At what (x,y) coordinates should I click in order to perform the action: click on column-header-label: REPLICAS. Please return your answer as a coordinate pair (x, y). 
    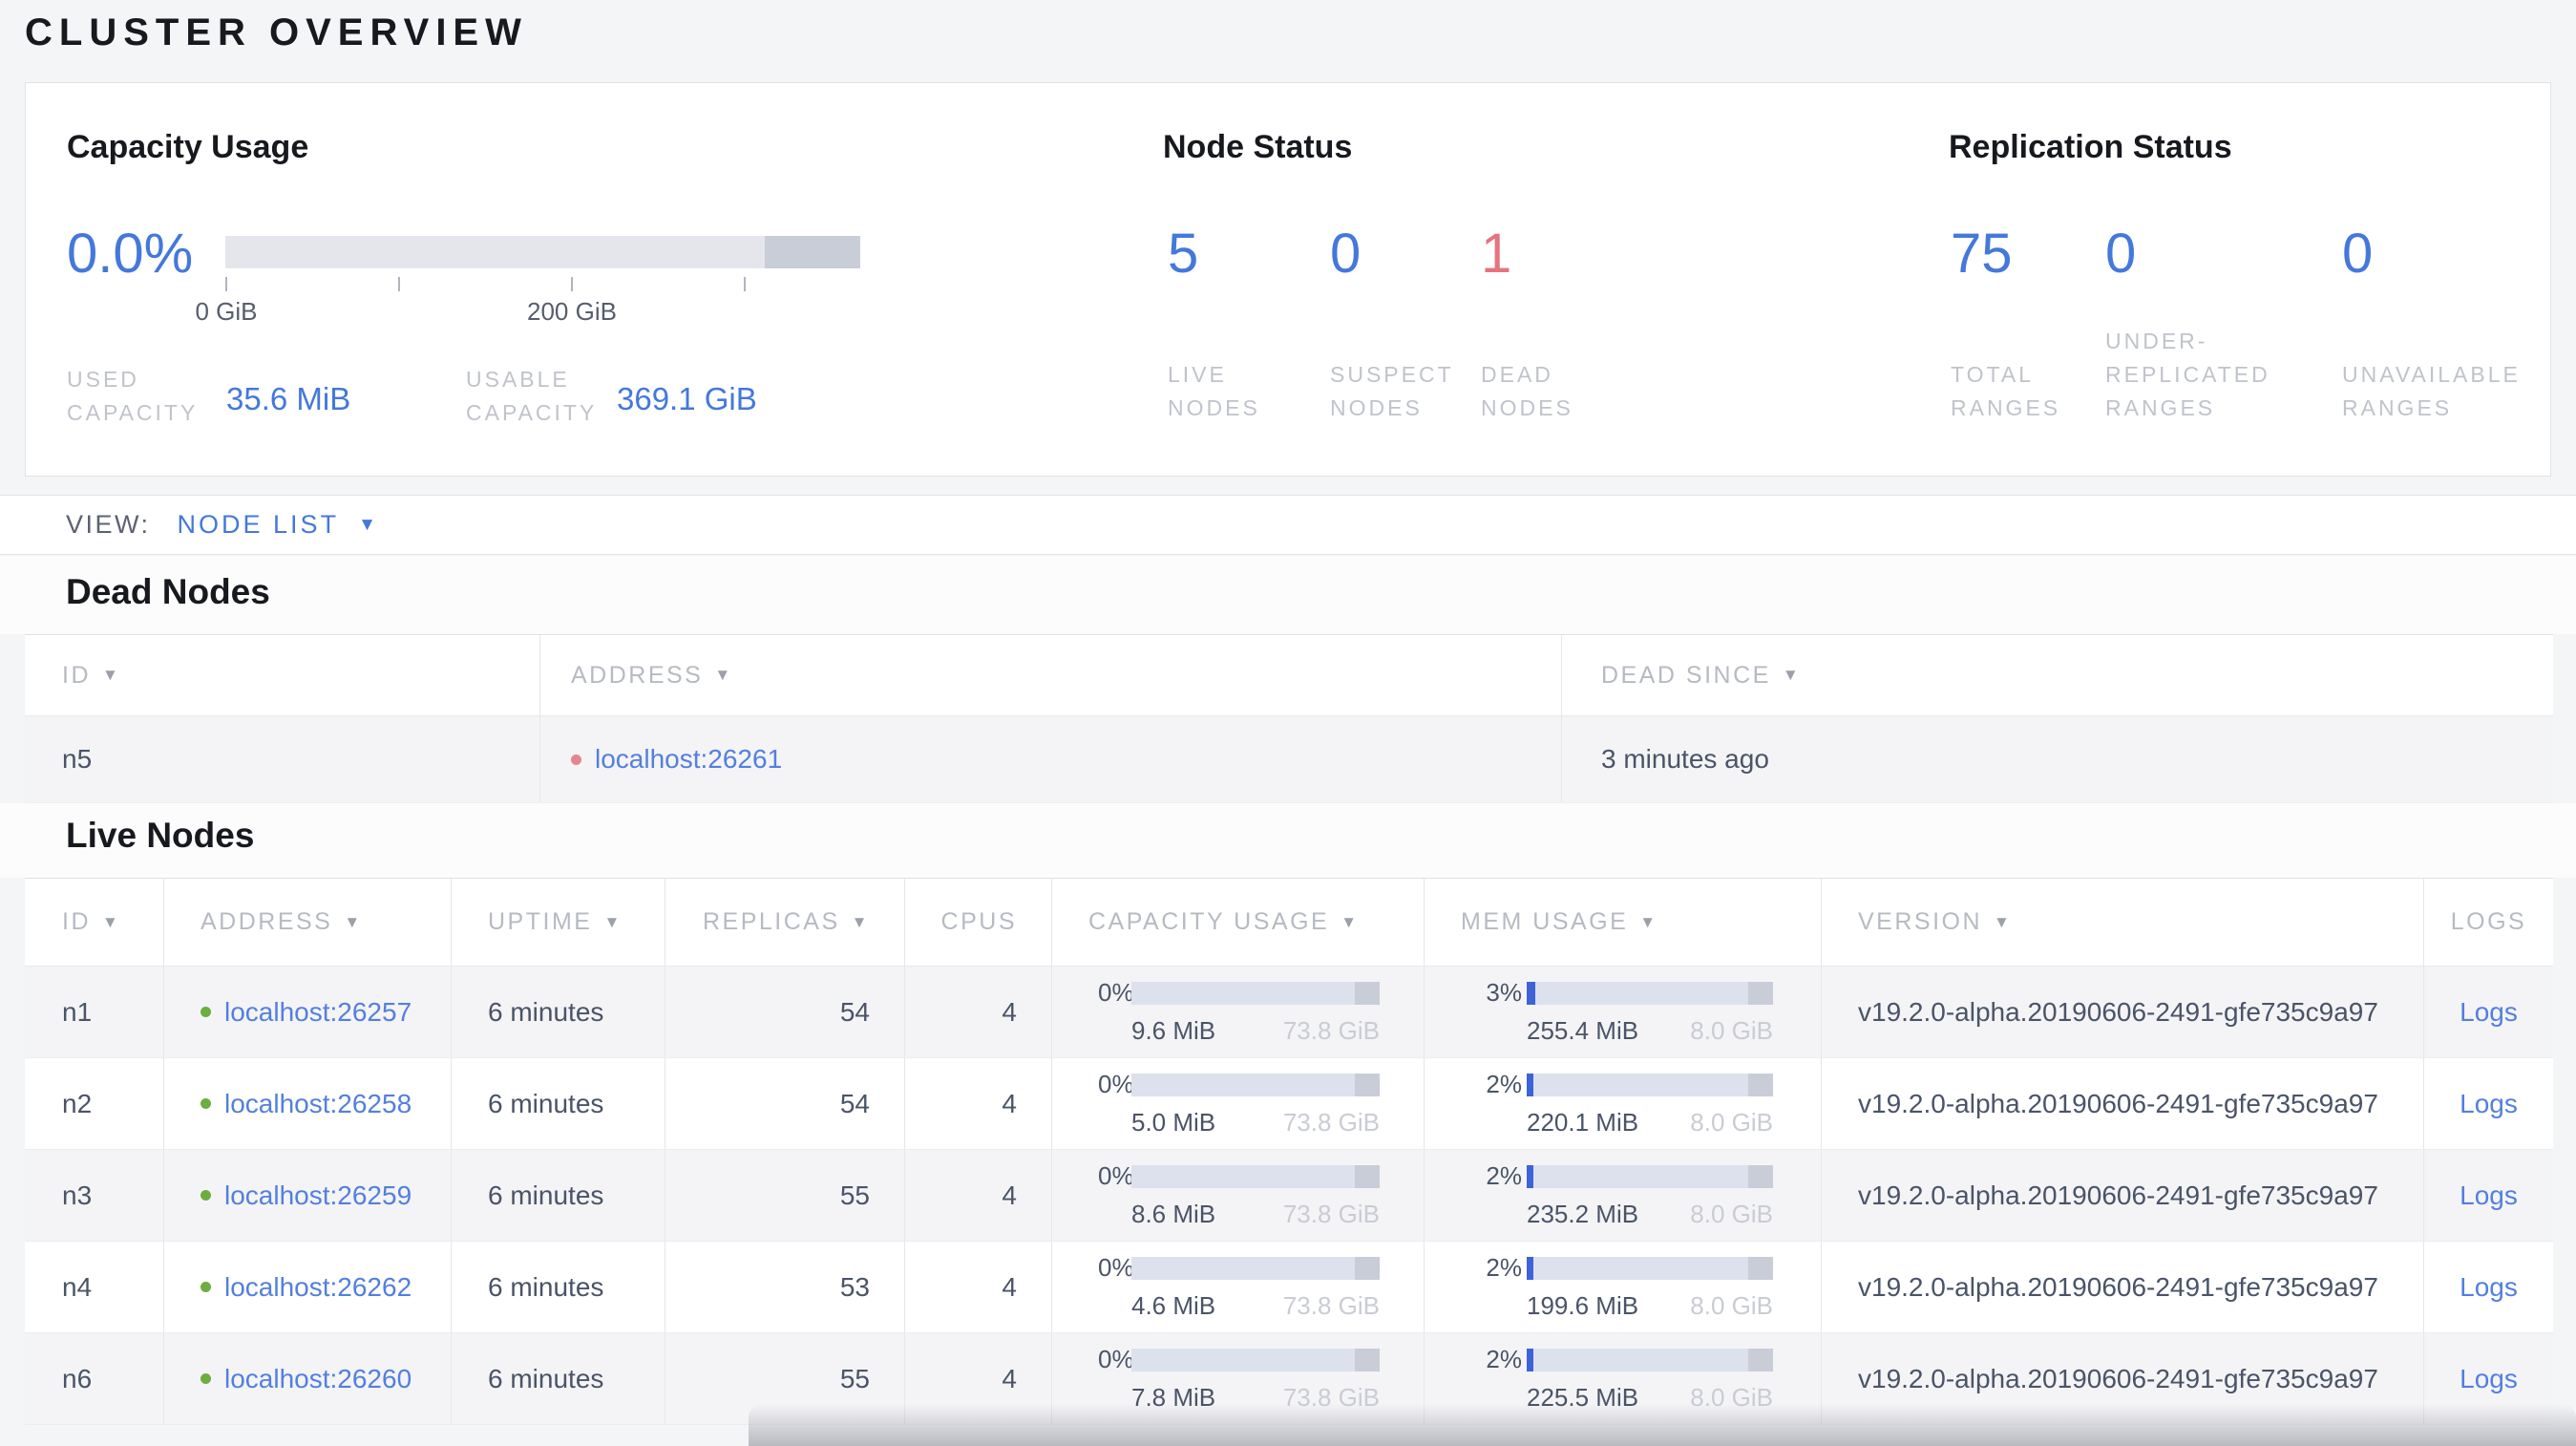
    Looking at the image, I should click on (771, 921).